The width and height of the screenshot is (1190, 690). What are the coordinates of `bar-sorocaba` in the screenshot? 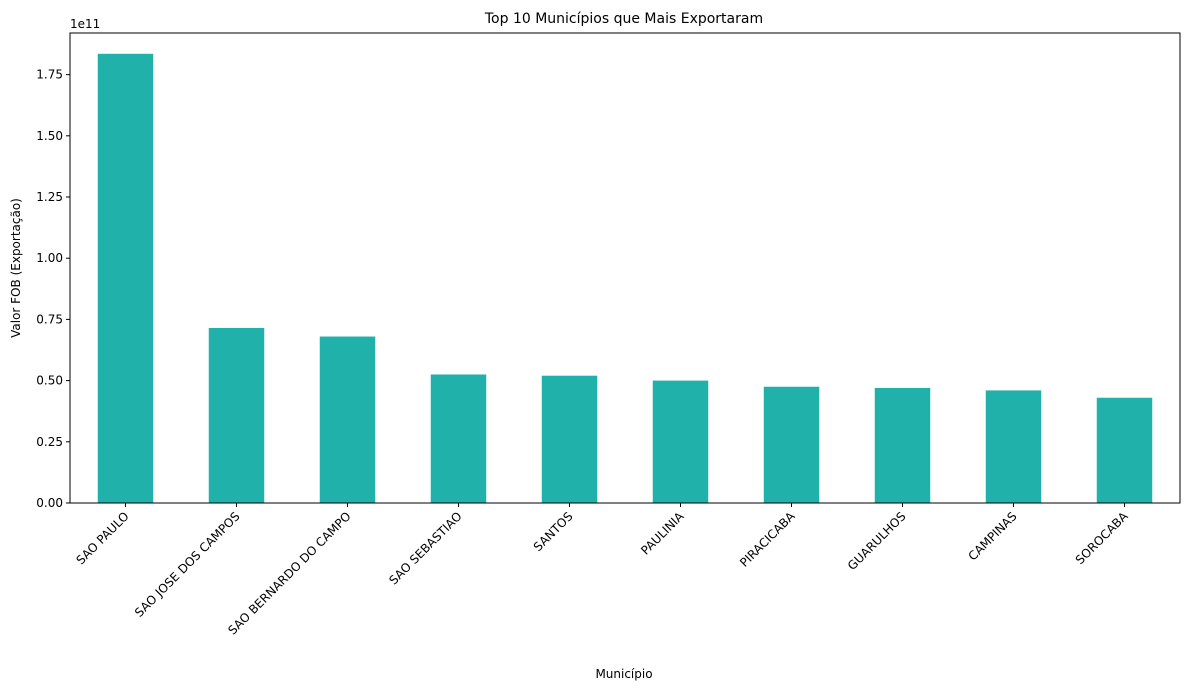 It's located at (1124, 450).